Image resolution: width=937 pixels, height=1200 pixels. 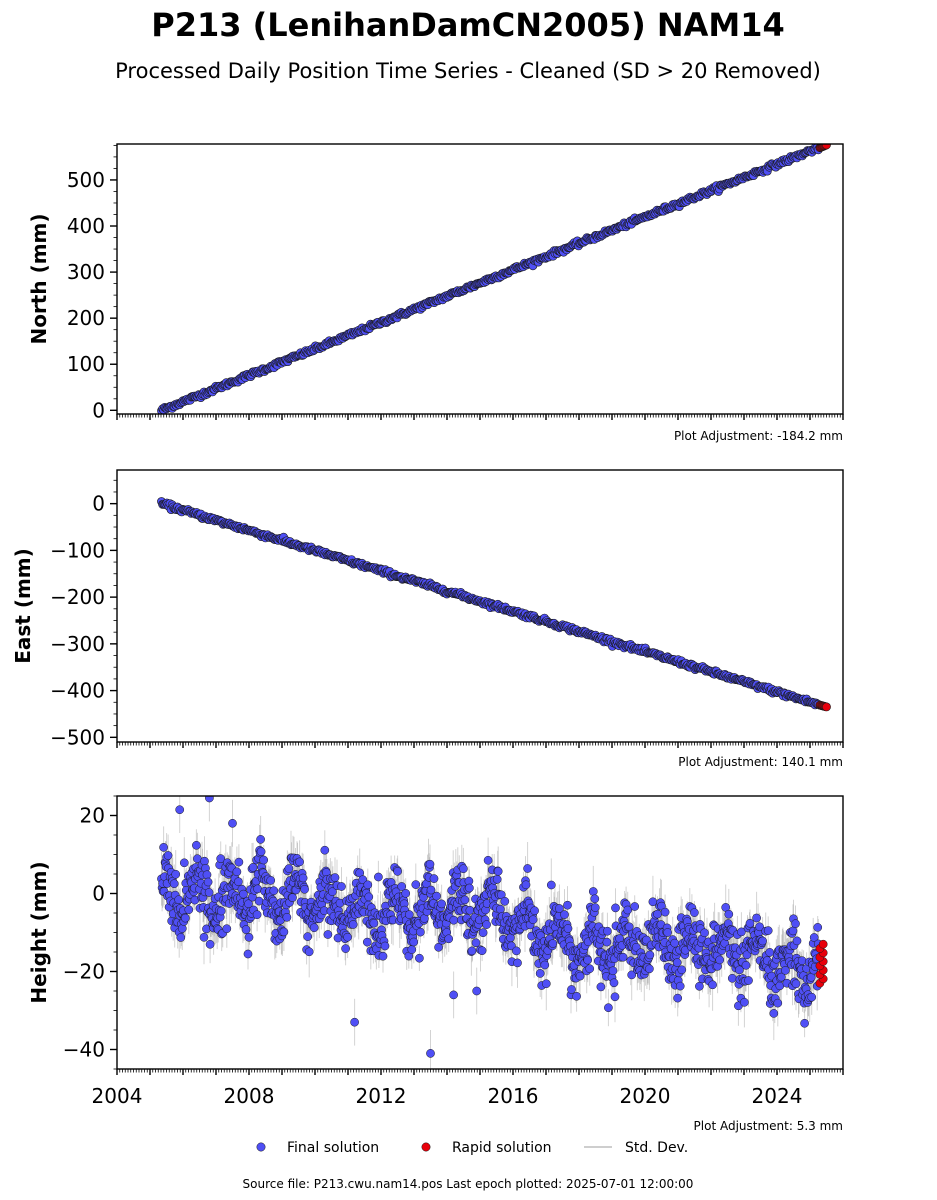 I want to click on x-ticks, so click(x=480, y=745).